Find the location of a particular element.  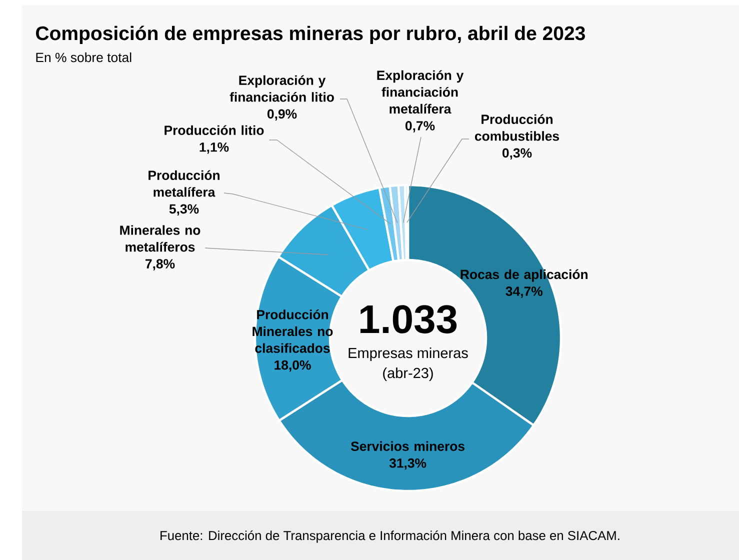

data-label: 31,3% is located at coordinates (407, 464).